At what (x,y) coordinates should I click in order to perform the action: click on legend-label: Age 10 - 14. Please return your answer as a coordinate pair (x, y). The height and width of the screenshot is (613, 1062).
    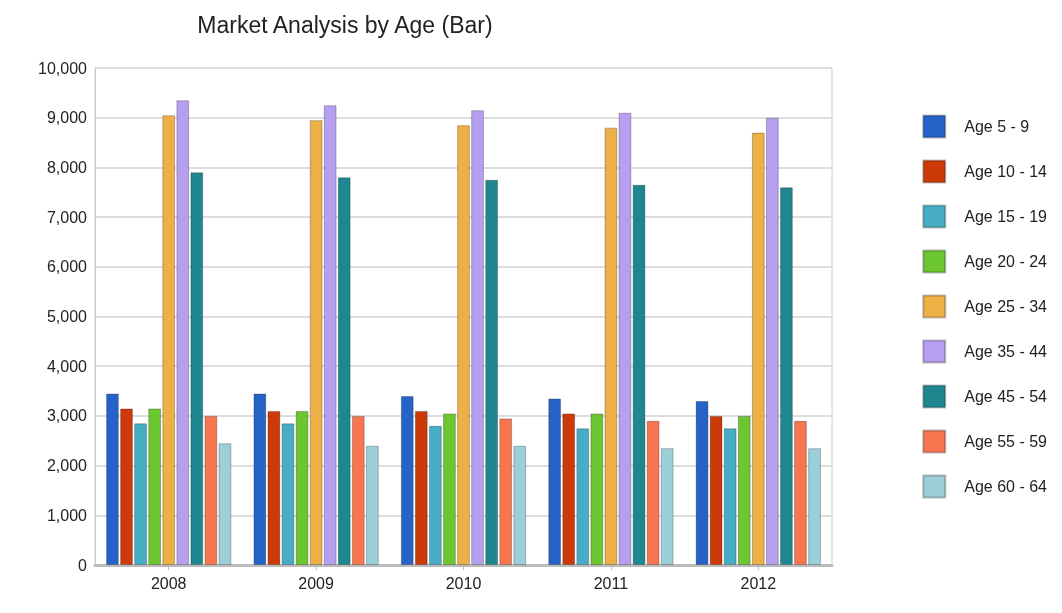
    Looking at the image, I should click on (1006, 171).